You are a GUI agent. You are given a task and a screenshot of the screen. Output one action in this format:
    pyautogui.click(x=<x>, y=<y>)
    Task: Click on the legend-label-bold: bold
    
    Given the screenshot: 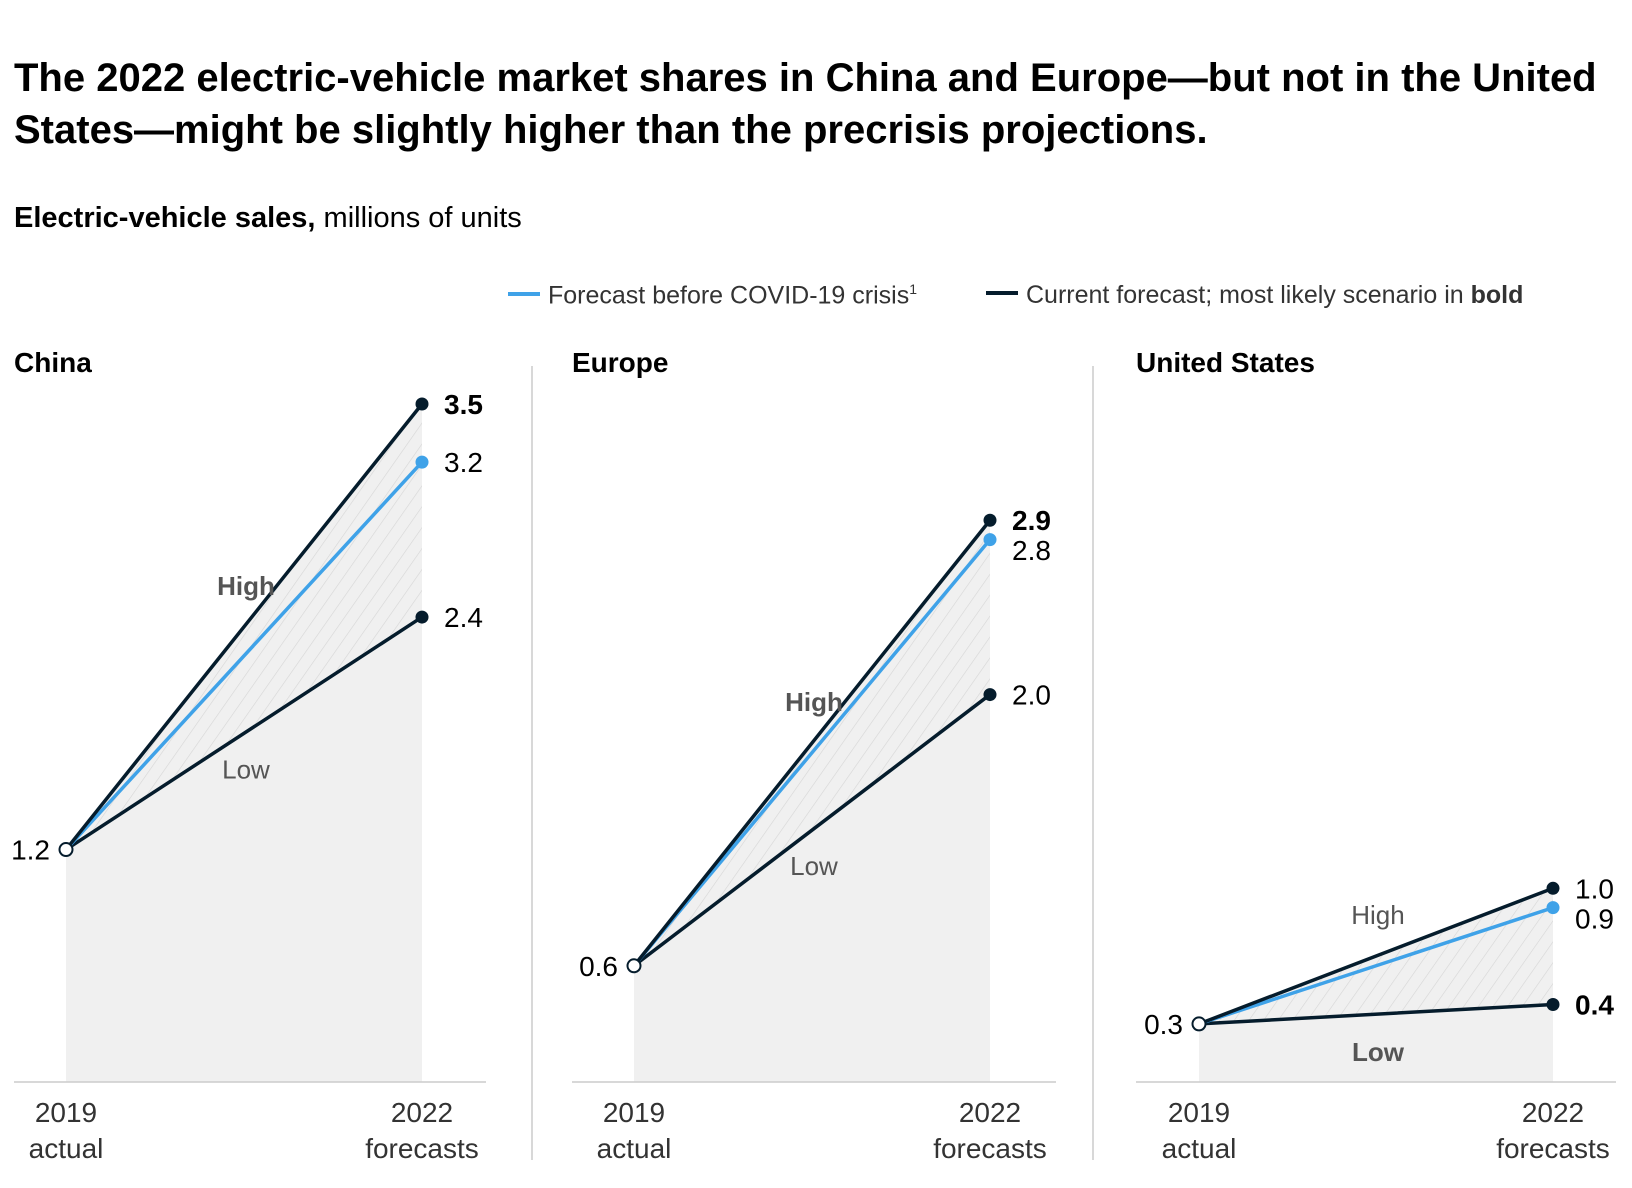 What is the action you would take?
    pyautogui.click(x=1497, y=295)
    